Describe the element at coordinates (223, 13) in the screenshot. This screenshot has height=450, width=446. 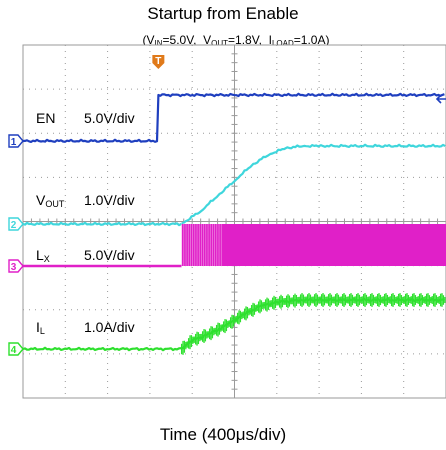
I see `chart-title: Startup from Enable` at that location.